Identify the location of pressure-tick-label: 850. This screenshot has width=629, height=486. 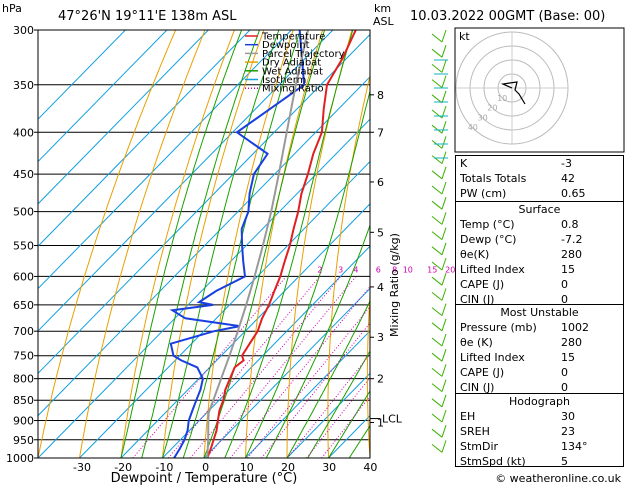
(23, 400).